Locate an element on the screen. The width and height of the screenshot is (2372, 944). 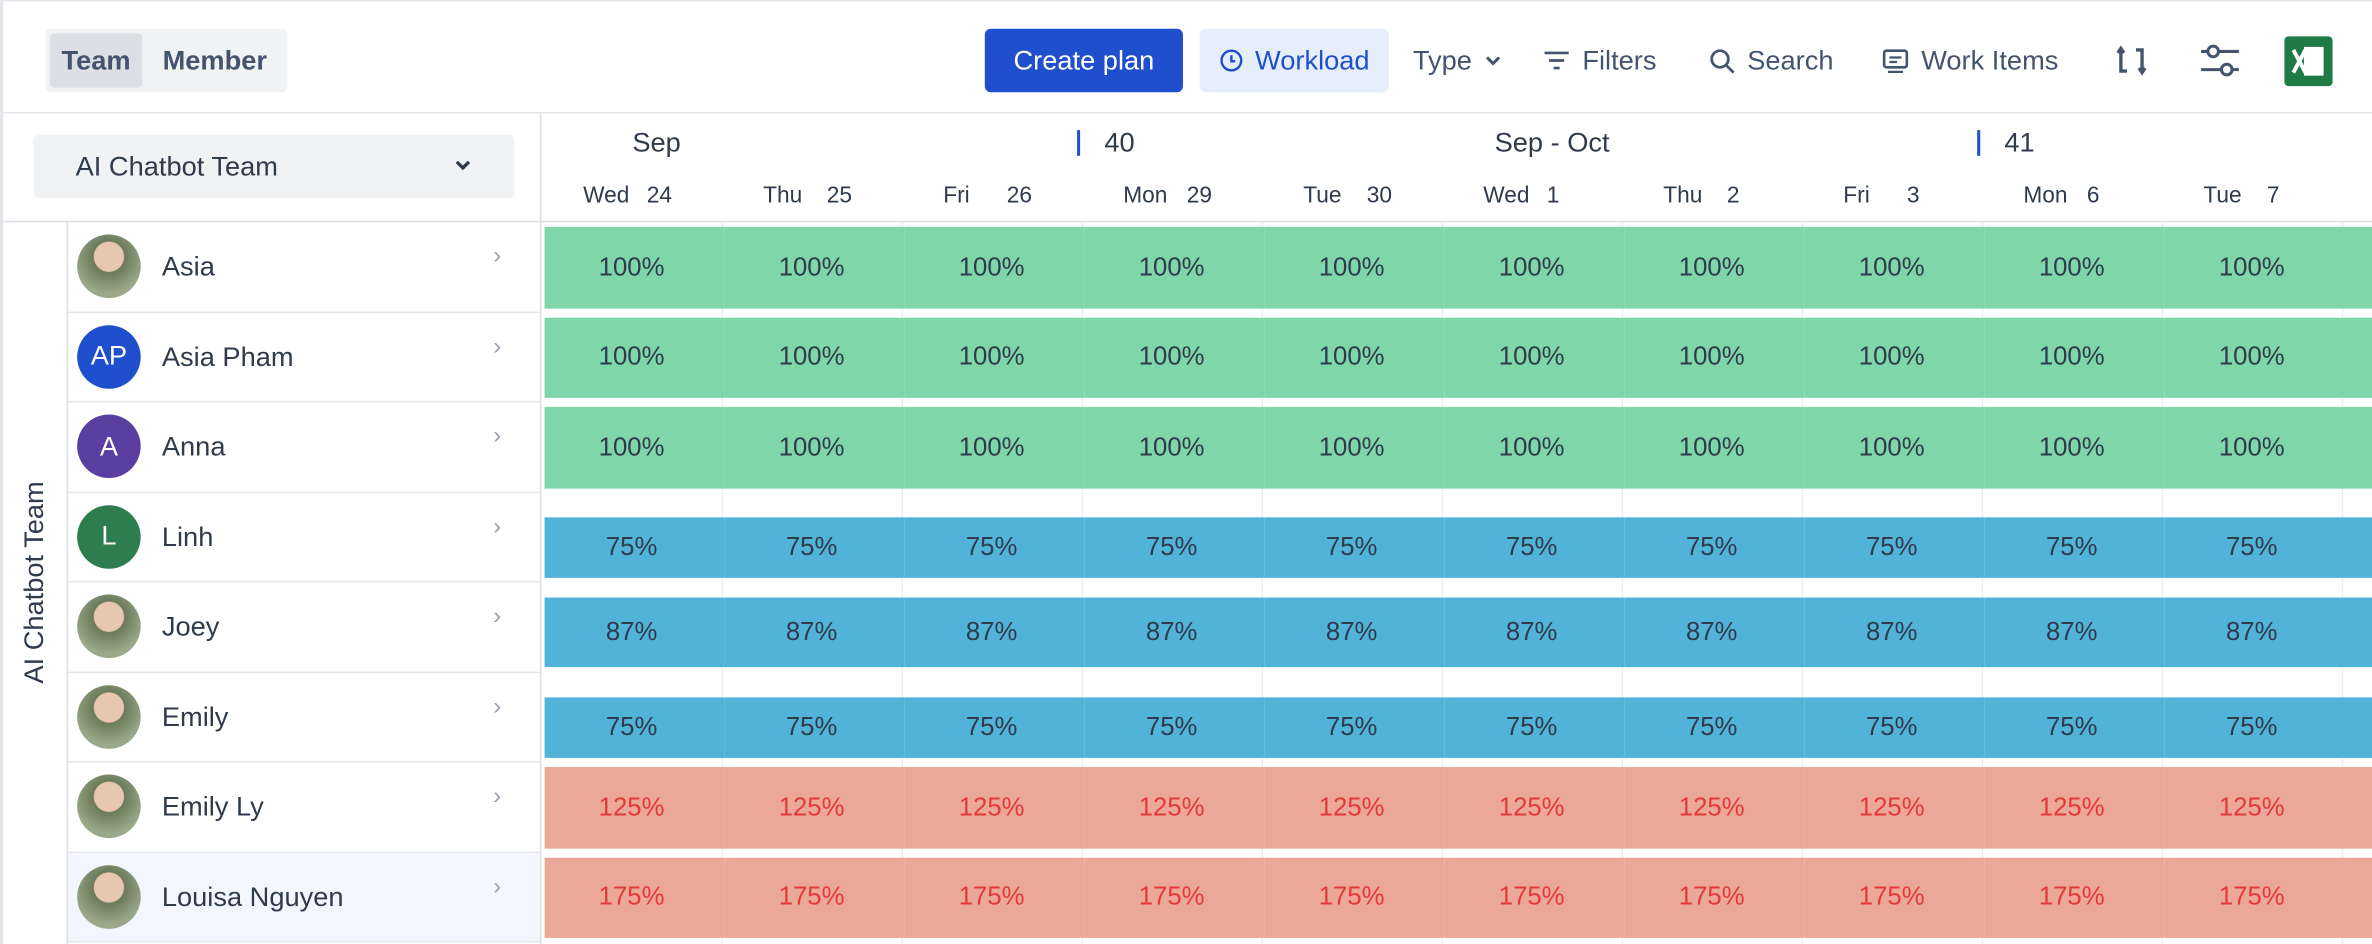
member-name: Asia Pham is located at coordinates (227, 356).